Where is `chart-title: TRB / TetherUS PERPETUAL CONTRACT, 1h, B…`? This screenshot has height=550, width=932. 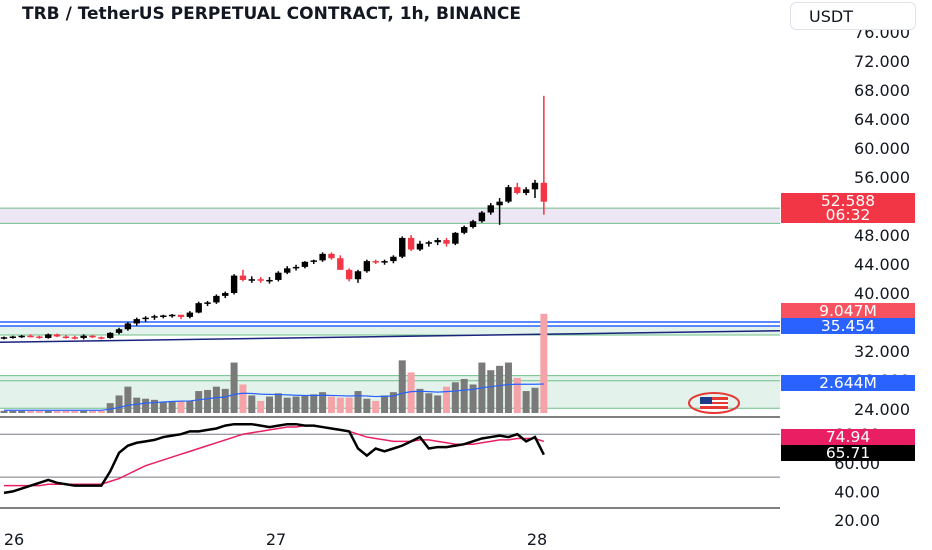 chart-title: TRB / TetherUS PERPETUAL CONTRACT, 1h, B… is located at coordinates (272, 14).